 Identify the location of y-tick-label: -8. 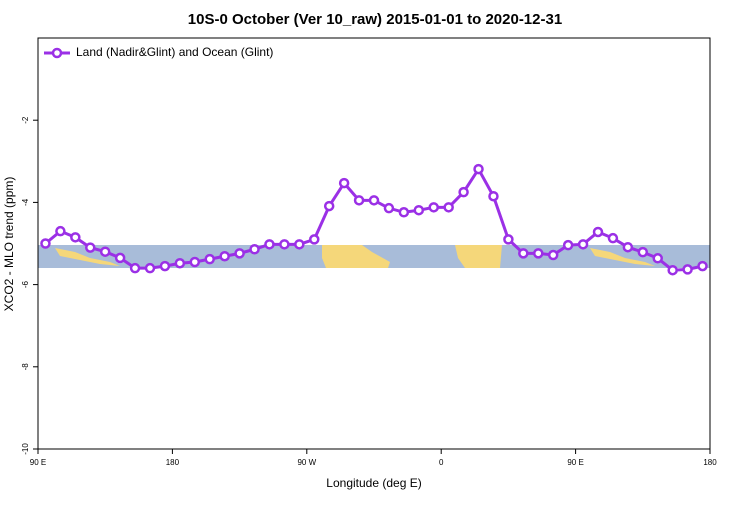
(25, 367).